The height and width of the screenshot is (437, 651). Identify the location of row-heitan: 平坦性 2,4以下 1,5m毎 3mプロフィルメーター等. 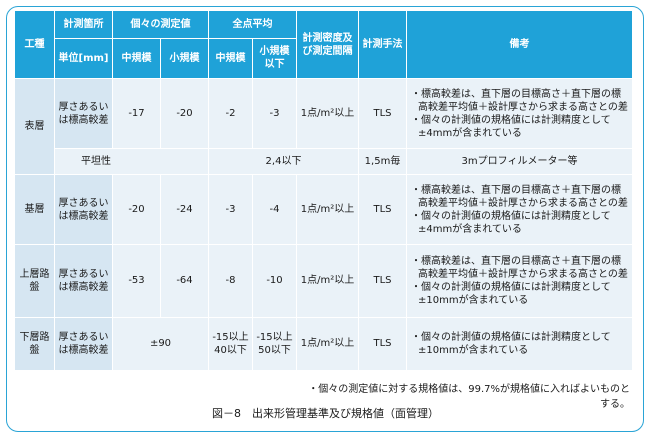
(324, 161).